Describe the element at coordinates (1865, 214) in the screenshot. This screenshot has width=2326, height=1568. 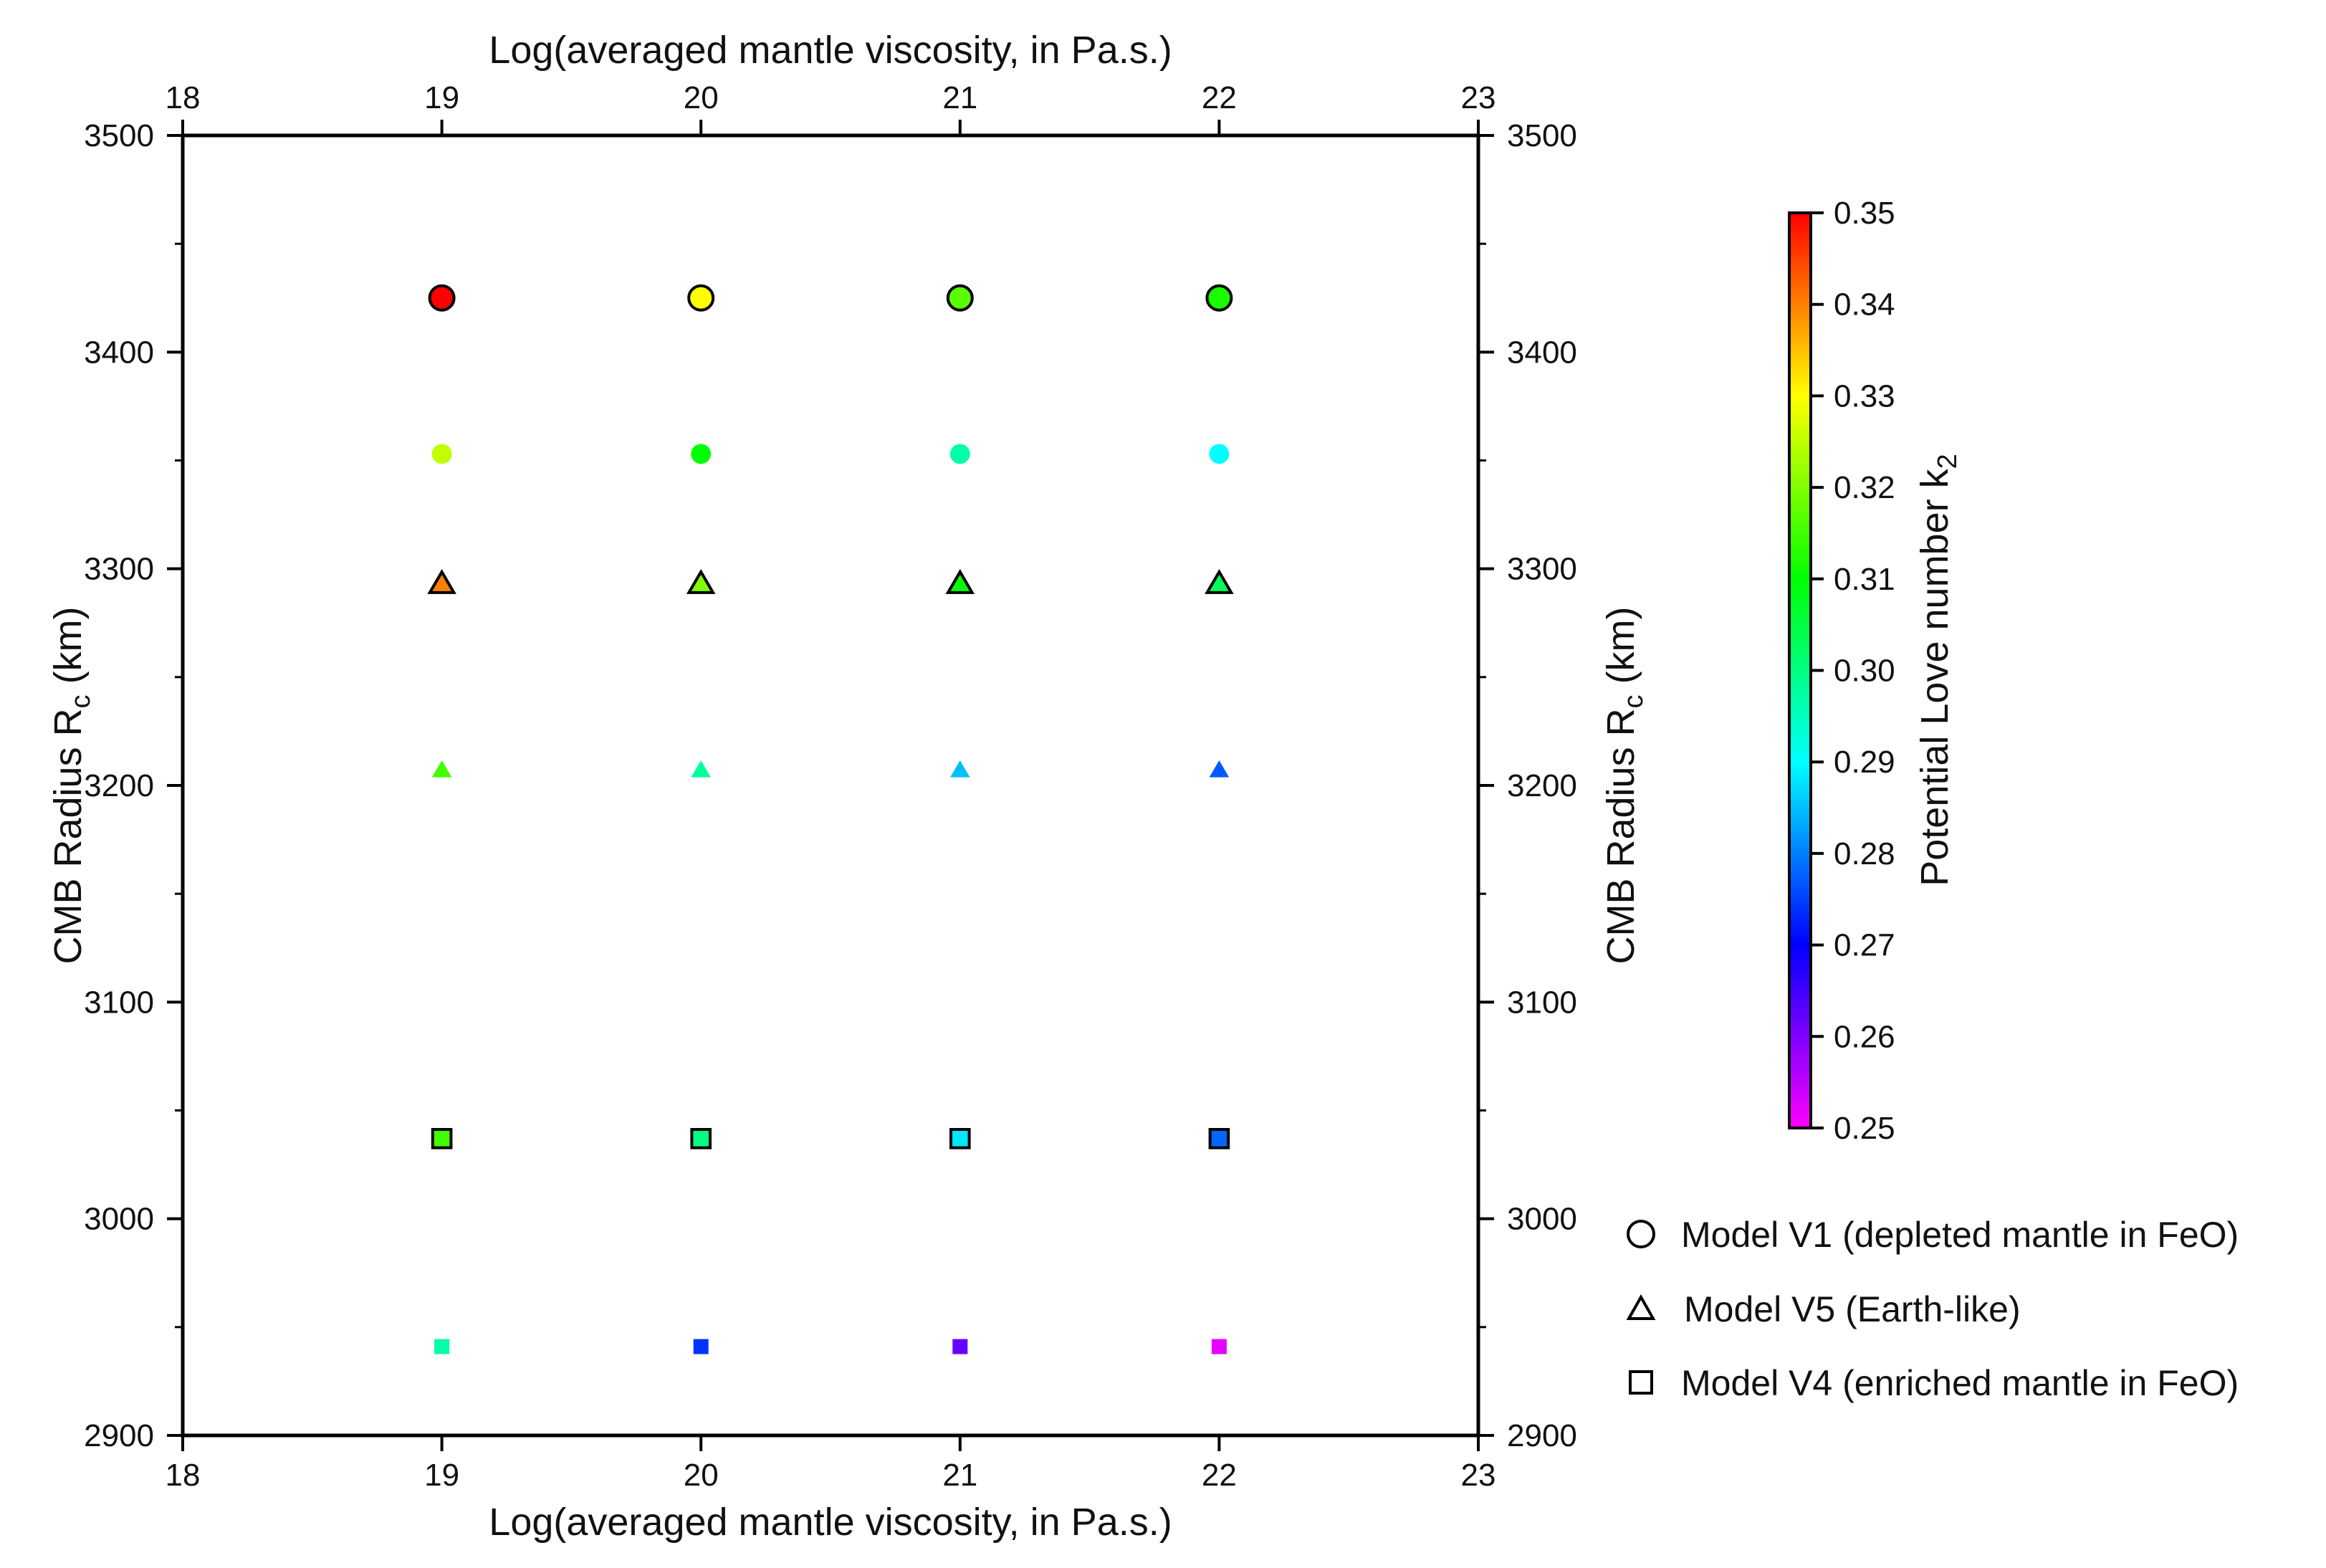
I see `colorbar-tick-label-10: 0.35` at that location.